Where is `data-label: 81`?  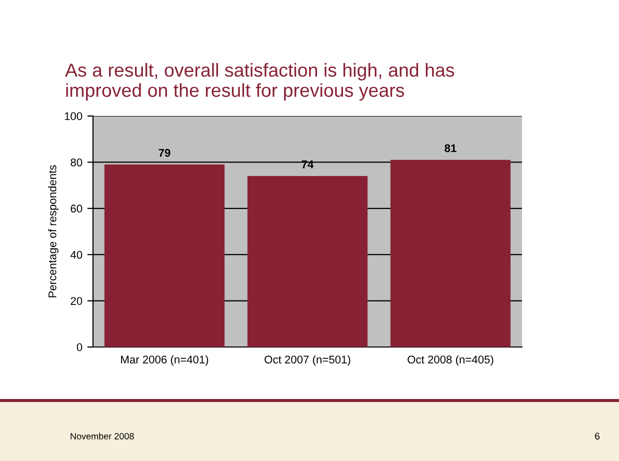
data-label: 81 is located at coordinates (450, 148).